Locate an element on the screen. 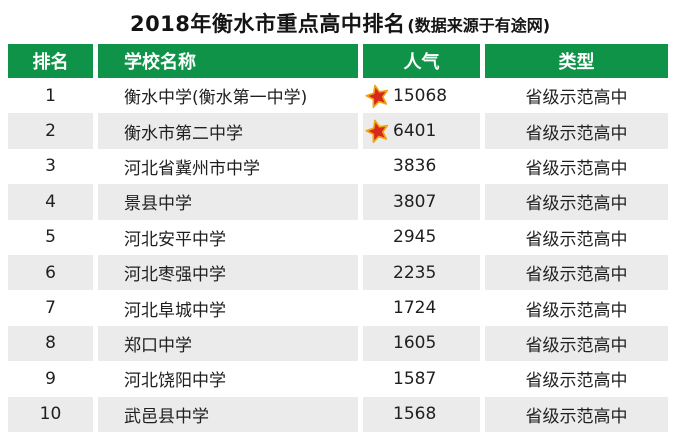 The height and width of the screenshot is (442, 680). popularity-value: 1605 is located at coordinates (415, 343).